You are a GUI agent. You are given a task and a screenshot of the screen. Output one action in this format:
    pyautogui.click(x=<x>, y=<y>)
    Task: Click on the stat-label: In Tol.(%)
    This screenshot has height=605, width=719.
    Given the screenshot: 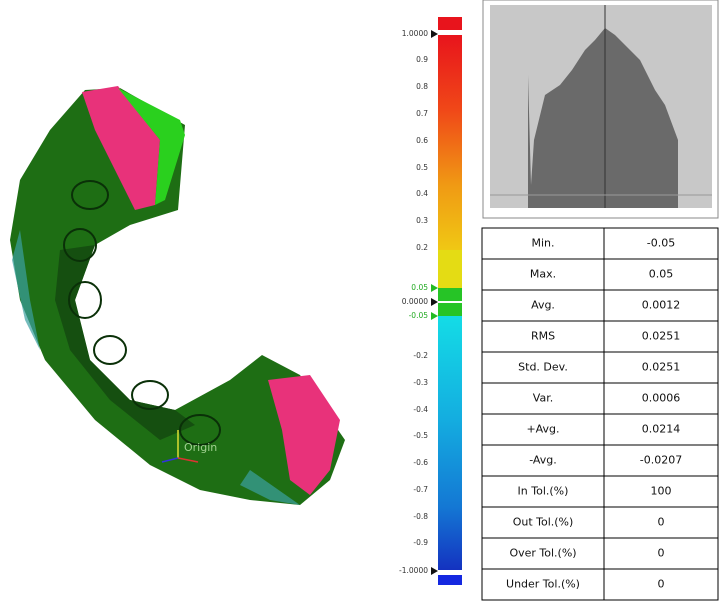 What is the action you would take?
    pyautogui.click(x=543, y=491)
    